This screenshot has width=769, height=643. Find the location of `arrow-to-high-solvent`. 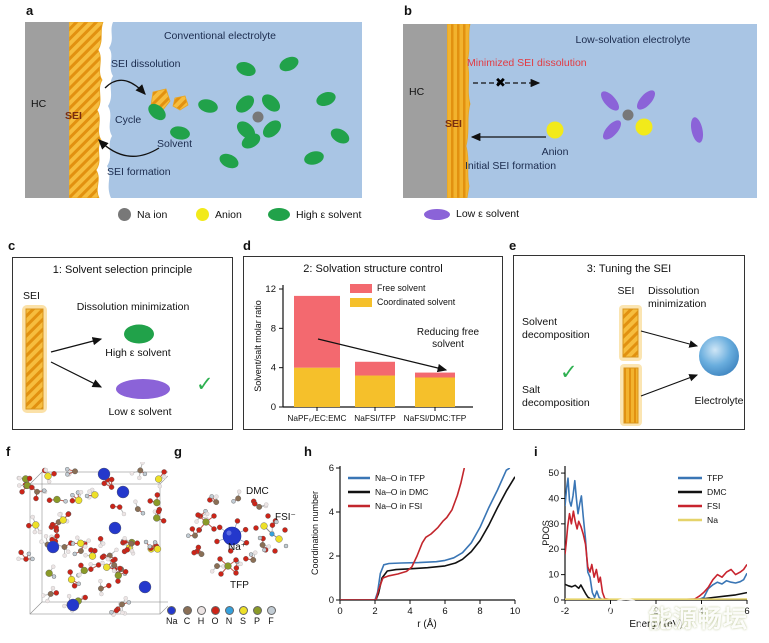

arrow-to-high-solvent is located at coordinates (76, 345).